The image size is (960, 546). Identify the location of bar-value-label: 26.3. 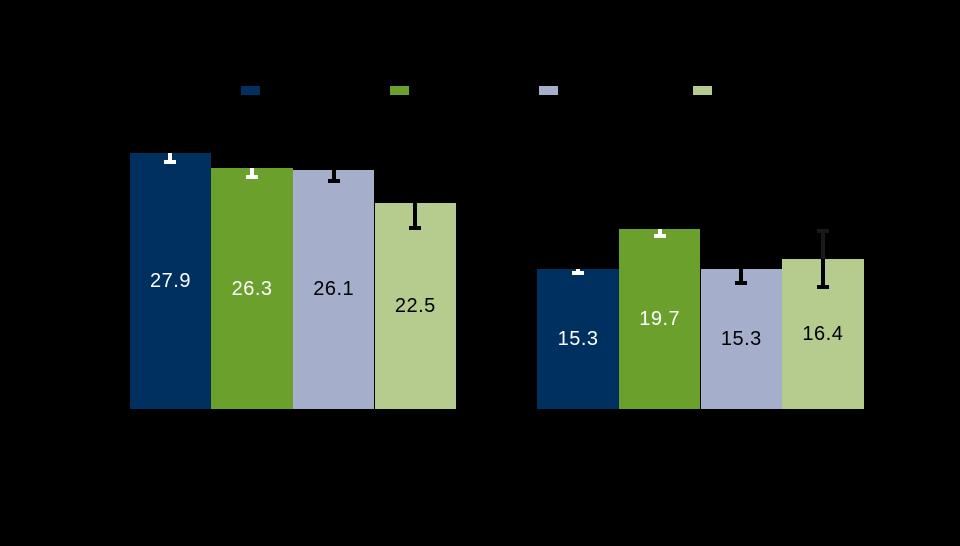
(252, 288).